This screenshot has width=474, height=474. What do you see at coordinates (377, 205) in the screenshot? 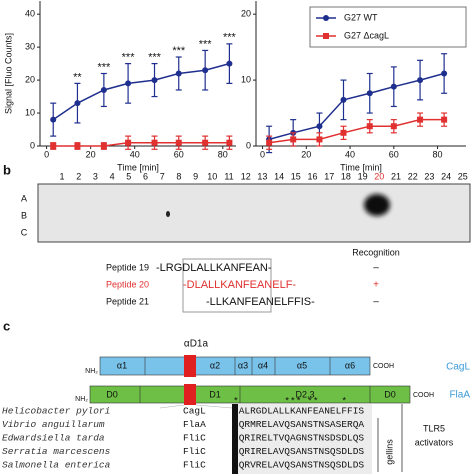
I see `blot-spot` at bounding box center [377, 205].